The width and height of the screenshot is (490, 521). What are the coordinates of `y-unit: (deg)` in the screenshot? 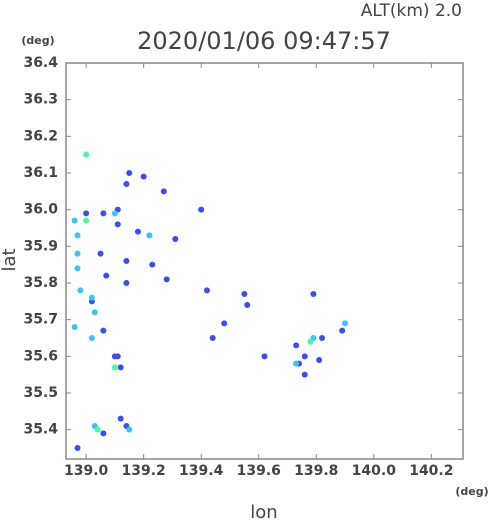 It's located at (37, 40).